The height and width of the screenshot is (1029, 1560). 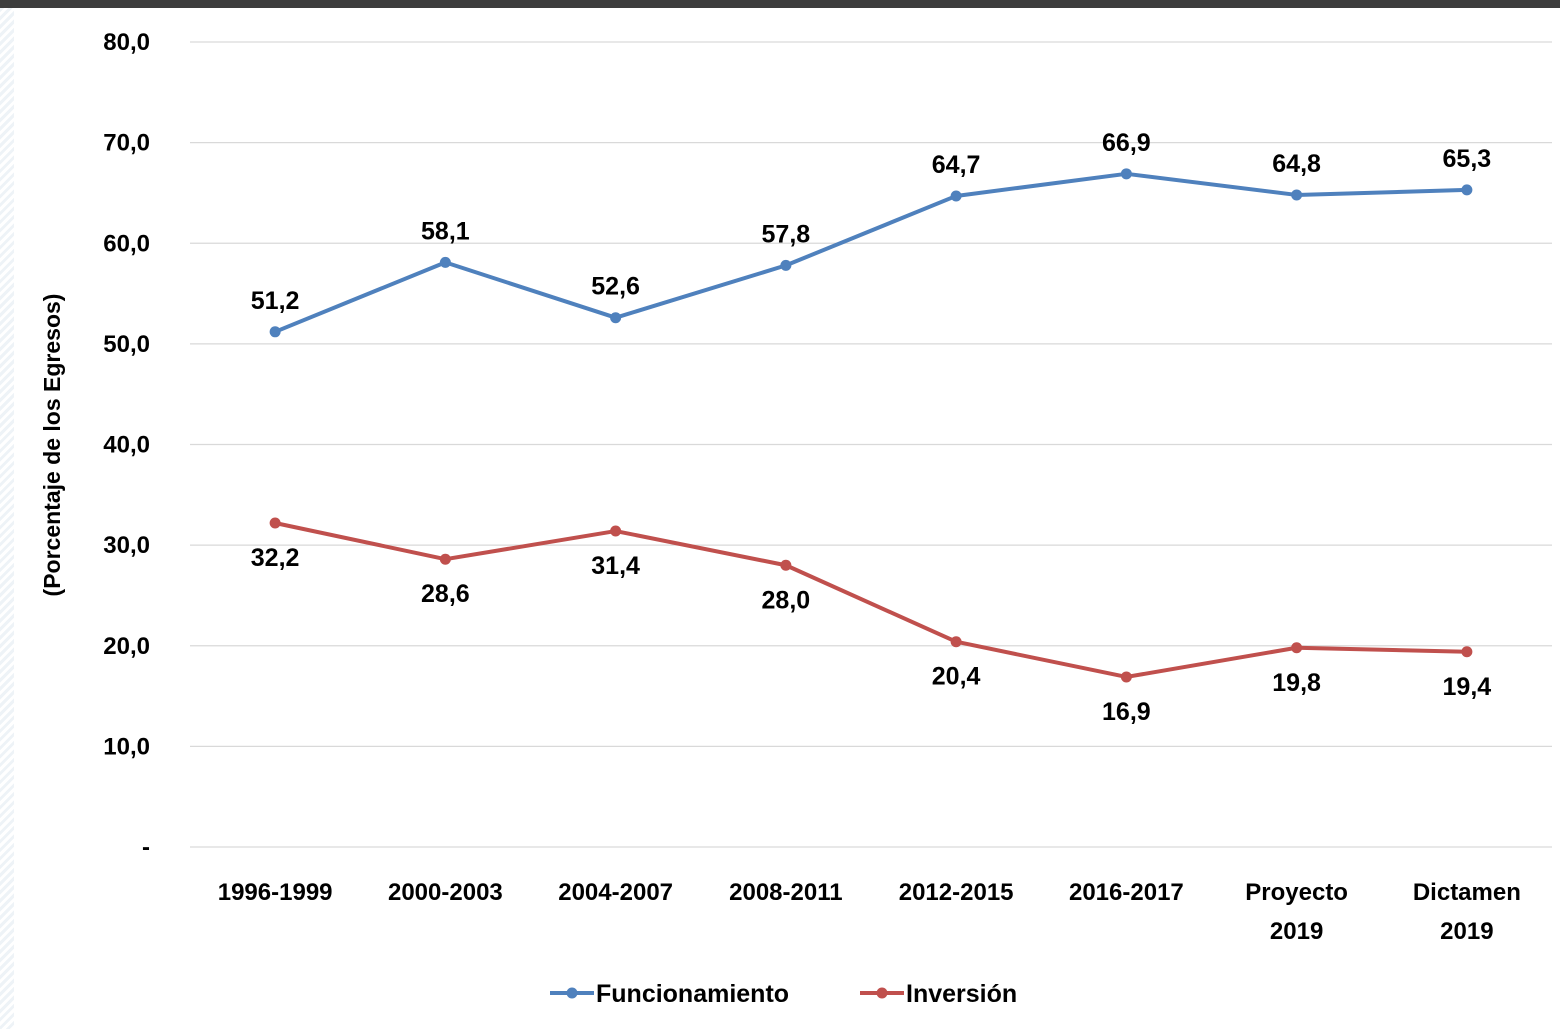 What do you see at coordinates (275, 892) in the screenshot?
I see `x-tick-label: 1996-1999` at bounding box center [275, 892].